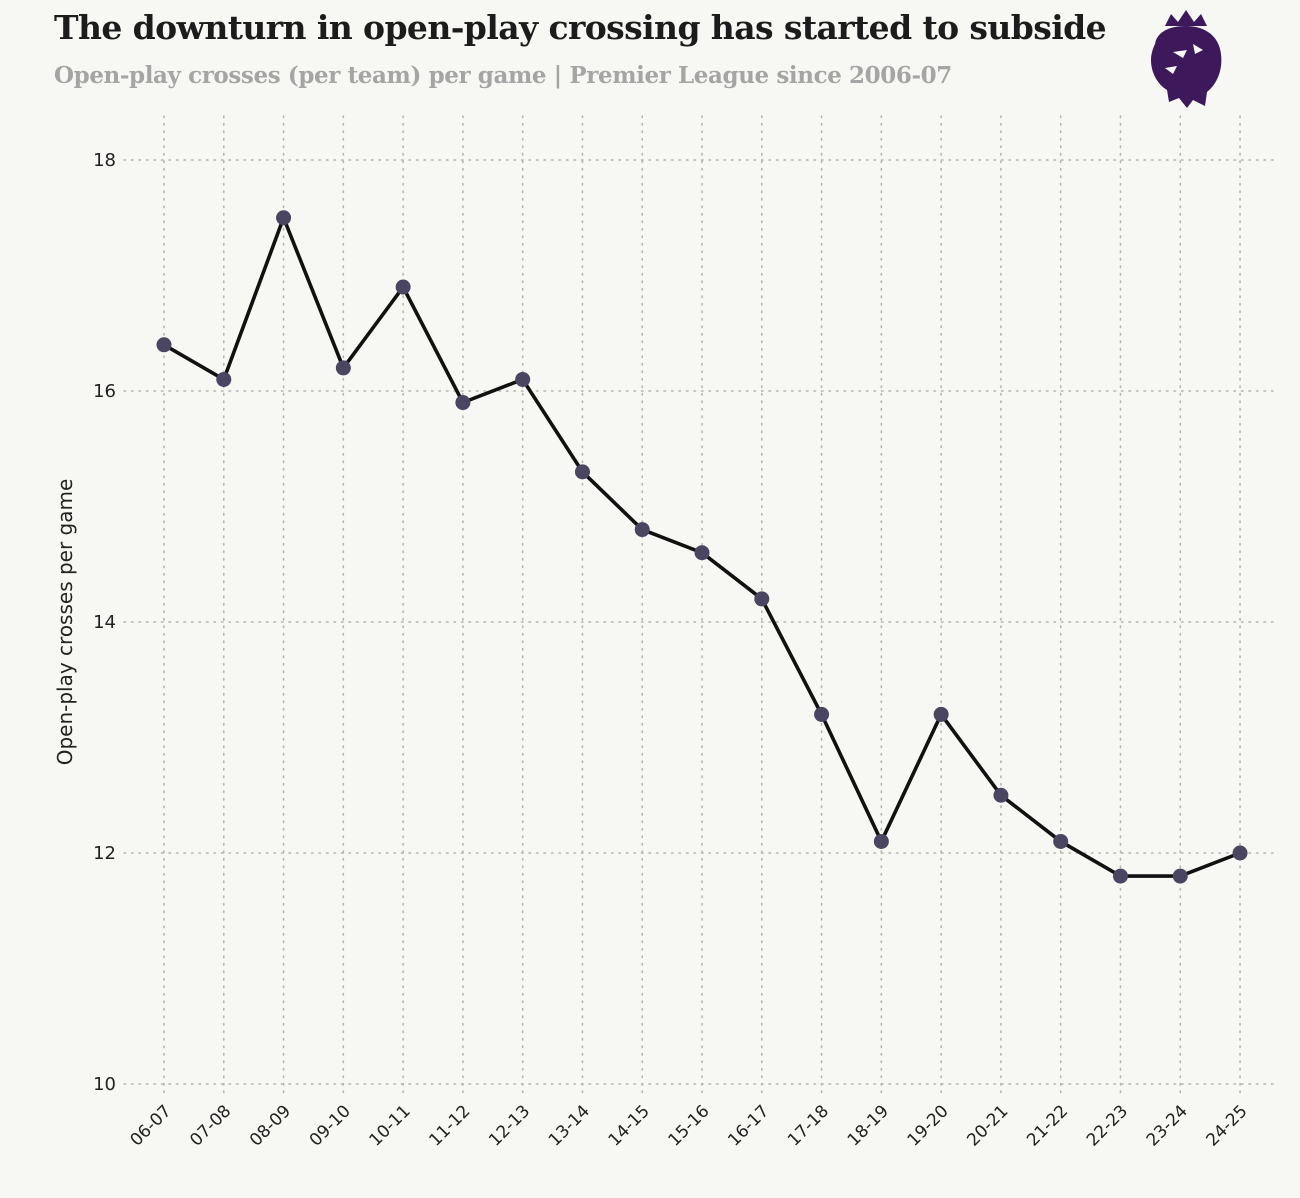  Describe the element at coordinates (104, 1084) in the screenshot. I see `y-tick-label: 10` at that location.